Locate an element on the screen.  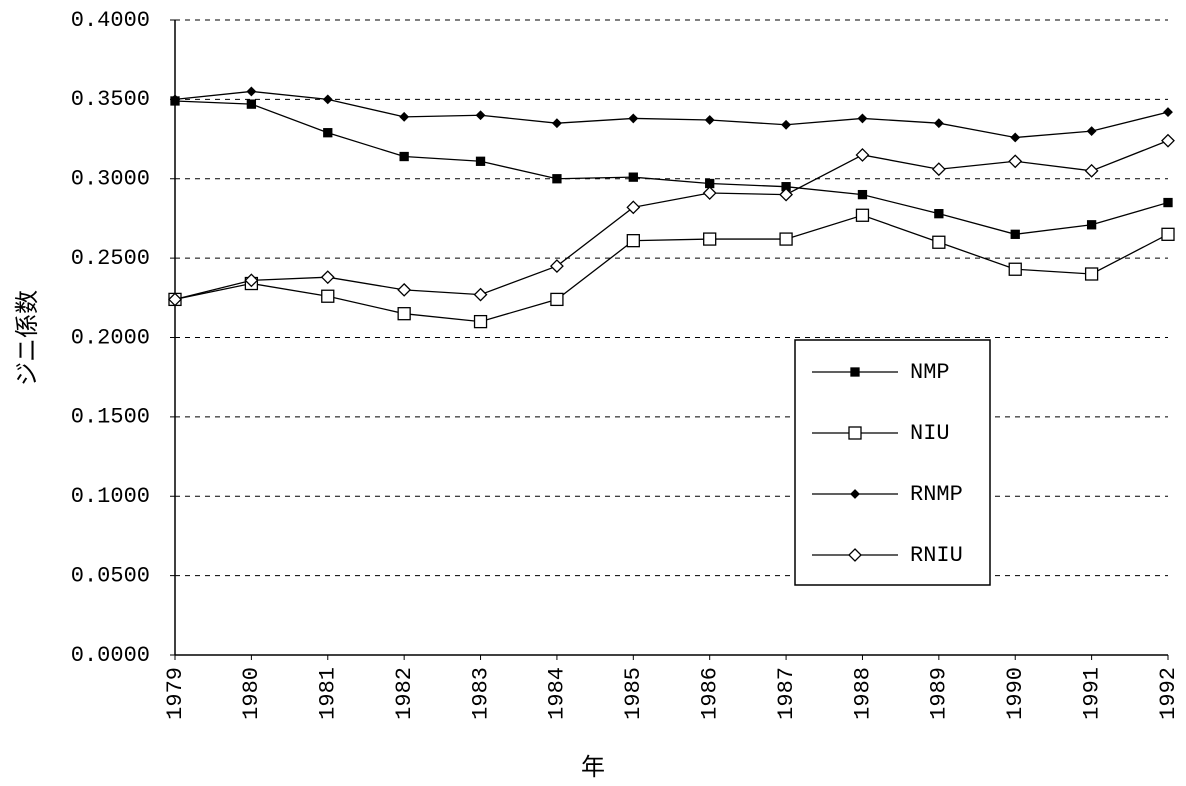
legend-label: NMP is located at coordinates (930, 372).